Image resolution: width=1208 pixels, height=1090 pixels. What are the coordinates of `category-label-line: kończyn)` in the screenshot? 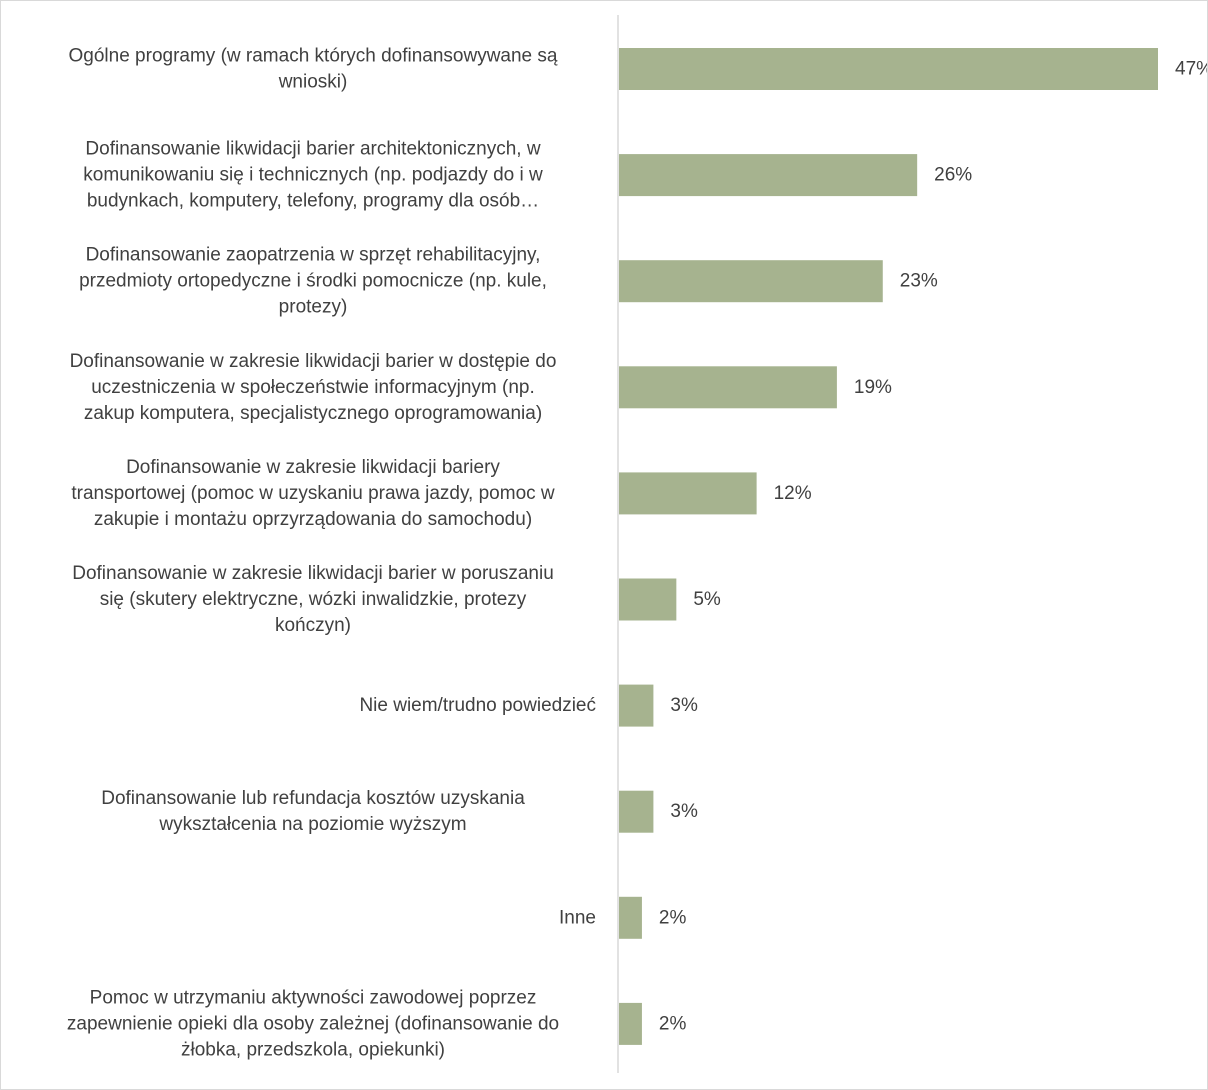 It's located at (313, 625).